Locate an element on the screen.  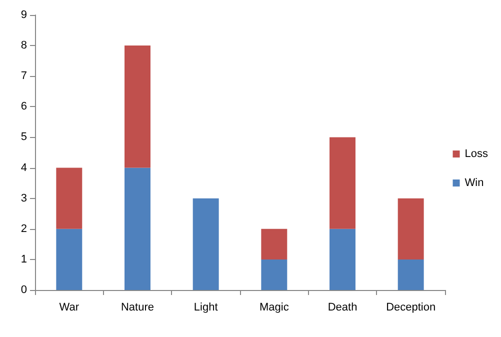
y-tick-label: 1 is located at coordinates (23, 259).